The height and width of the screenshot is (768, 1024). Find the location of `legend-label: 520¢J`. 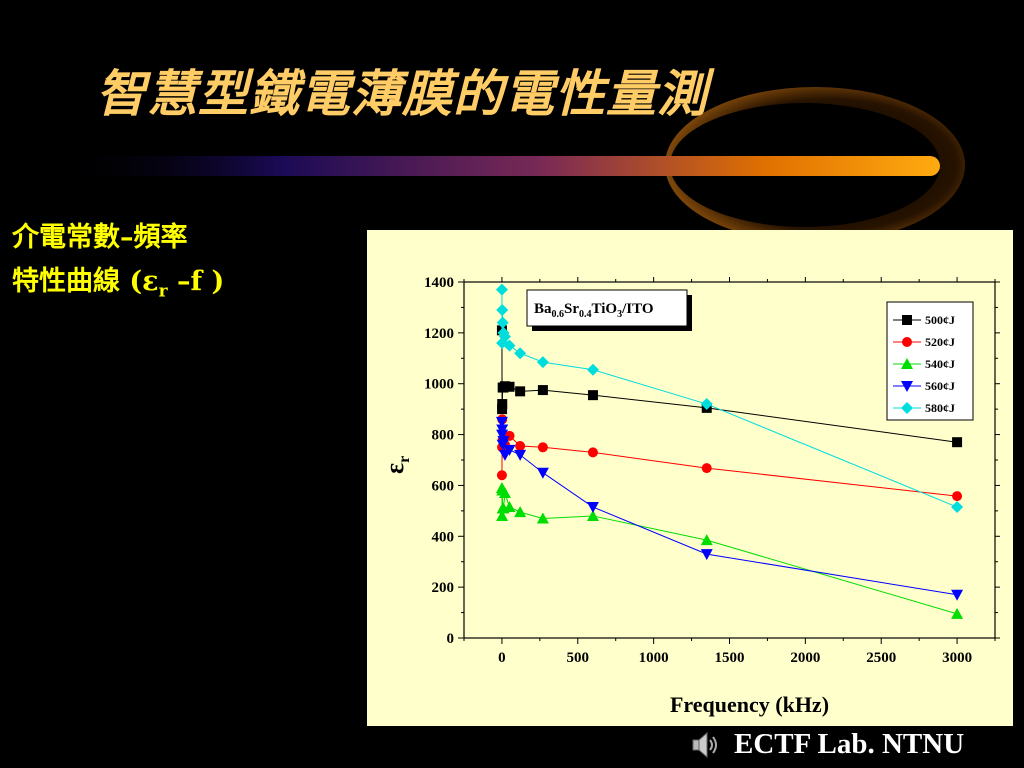

legend-label: 520¢J is located at coordinates (940, 342).